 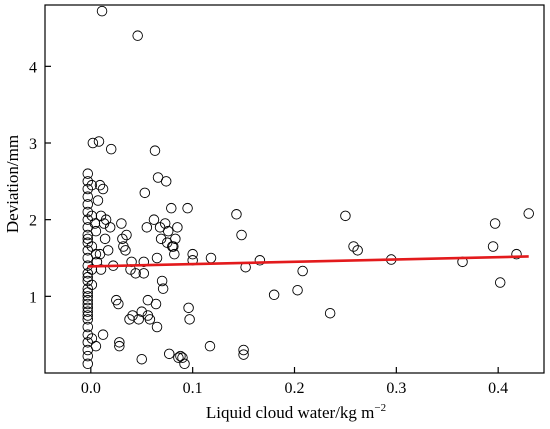 I want to click on y-tick-label: 3, so click(x=33, y=144).